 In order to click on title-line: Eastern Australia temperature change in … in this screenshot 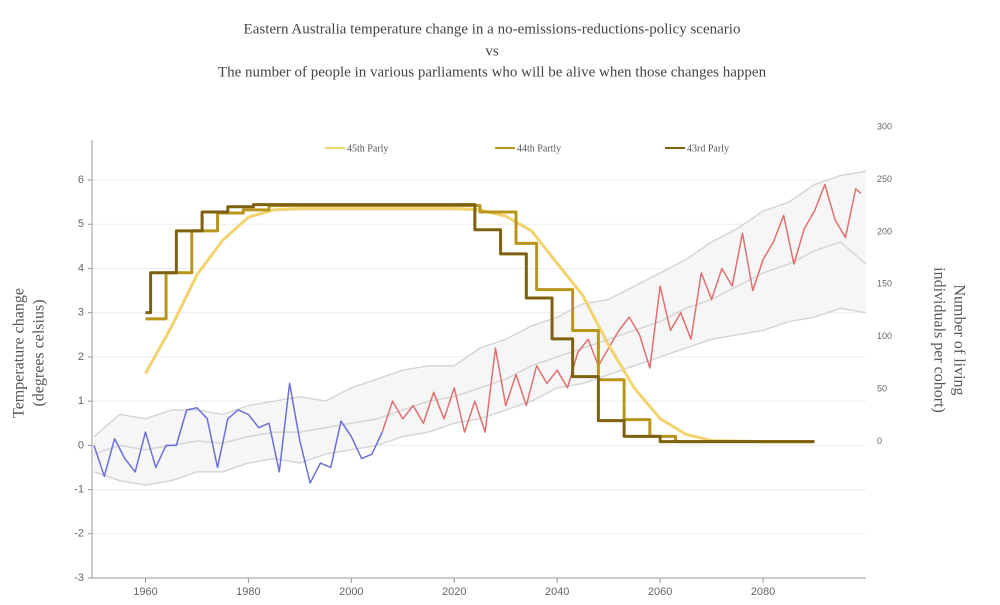, I will do `click(492, 29)`.